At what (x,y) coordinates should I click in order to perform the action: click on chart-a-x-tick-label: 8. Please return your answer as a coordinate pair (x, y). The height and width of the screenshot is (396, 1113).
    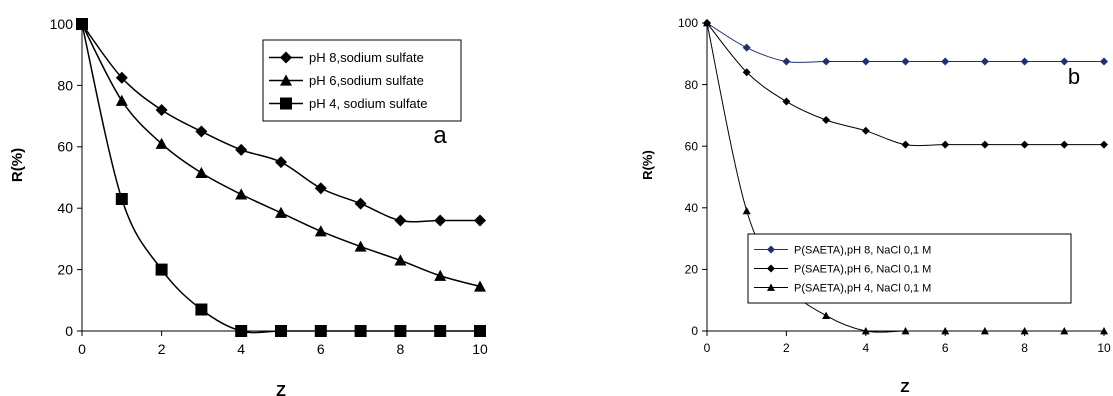
    Looking at the image, I should click on (401, 349).